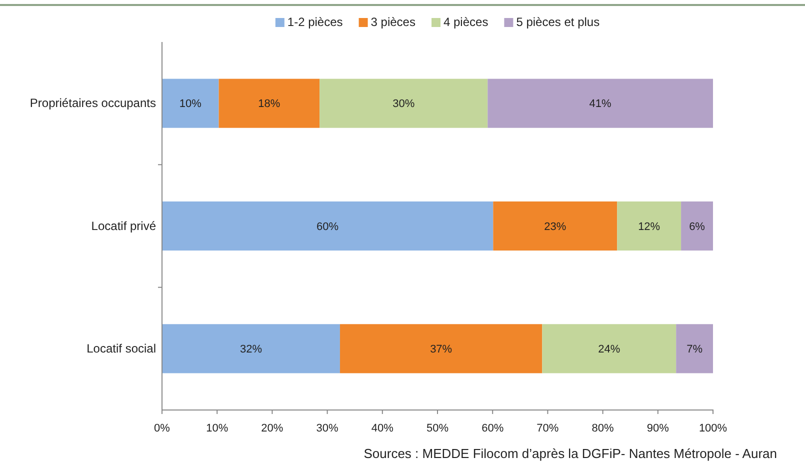 The height and width of the screenshot is (466, 805). I want to click on data-label: 37%, so click(441, 350).